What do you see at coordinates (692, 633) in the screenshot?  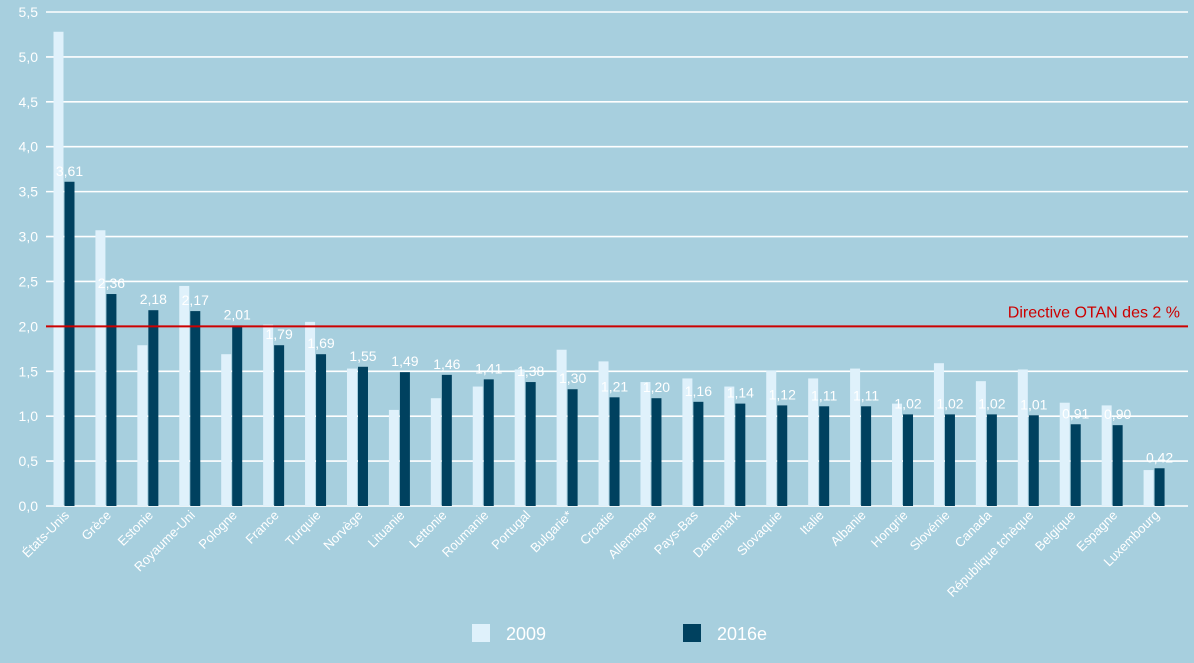 I see `legend-swatch-2016e` at bounding box center [692, 633].